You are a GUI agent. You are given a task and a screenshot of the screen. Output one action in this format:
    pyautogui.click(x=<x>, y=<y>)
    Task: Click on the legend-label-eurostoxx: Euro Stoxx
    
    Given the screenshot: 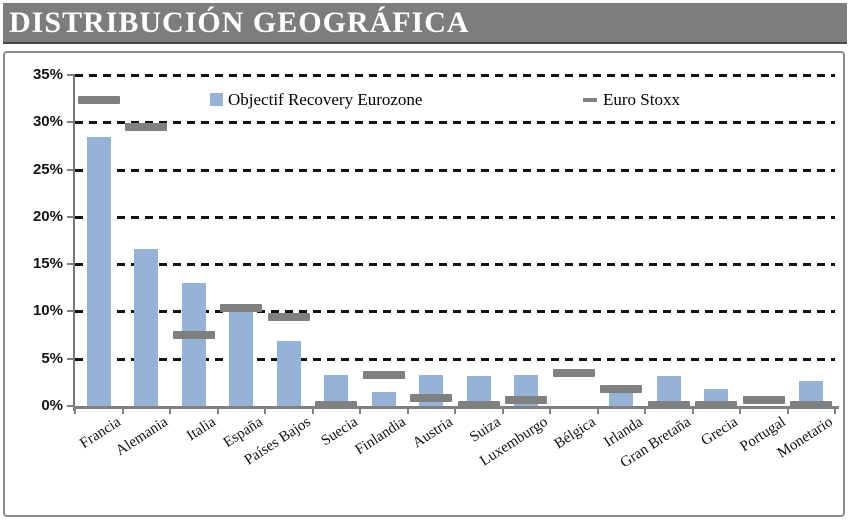 What is the action you would take?
    pyautogui.click(x=641, y=99)
    